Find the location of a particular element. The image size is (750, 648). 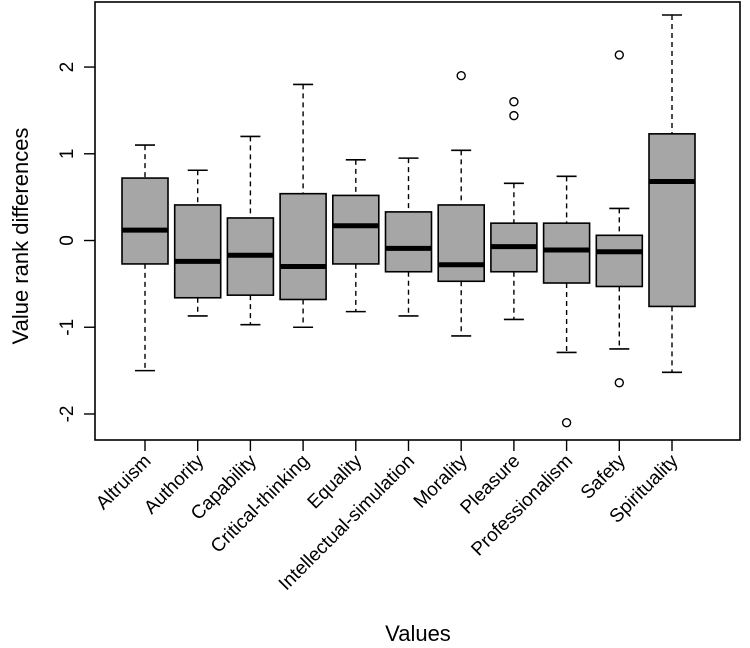

box-professionalism is located at coordinates (566, 301).